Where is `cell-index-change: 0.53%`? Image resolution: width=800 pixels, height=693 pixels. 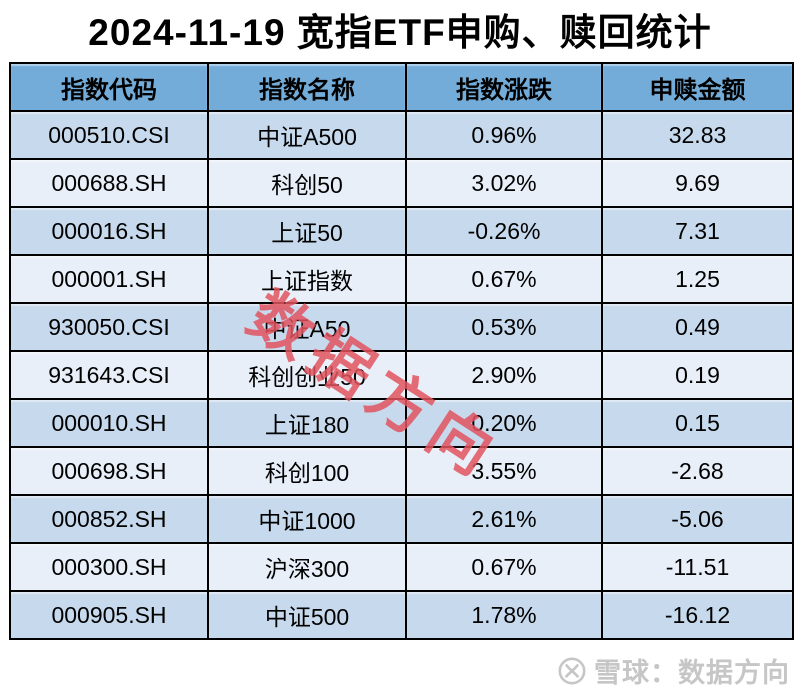
cell-index-change: 0.53% is located at coordinates (504, 327).